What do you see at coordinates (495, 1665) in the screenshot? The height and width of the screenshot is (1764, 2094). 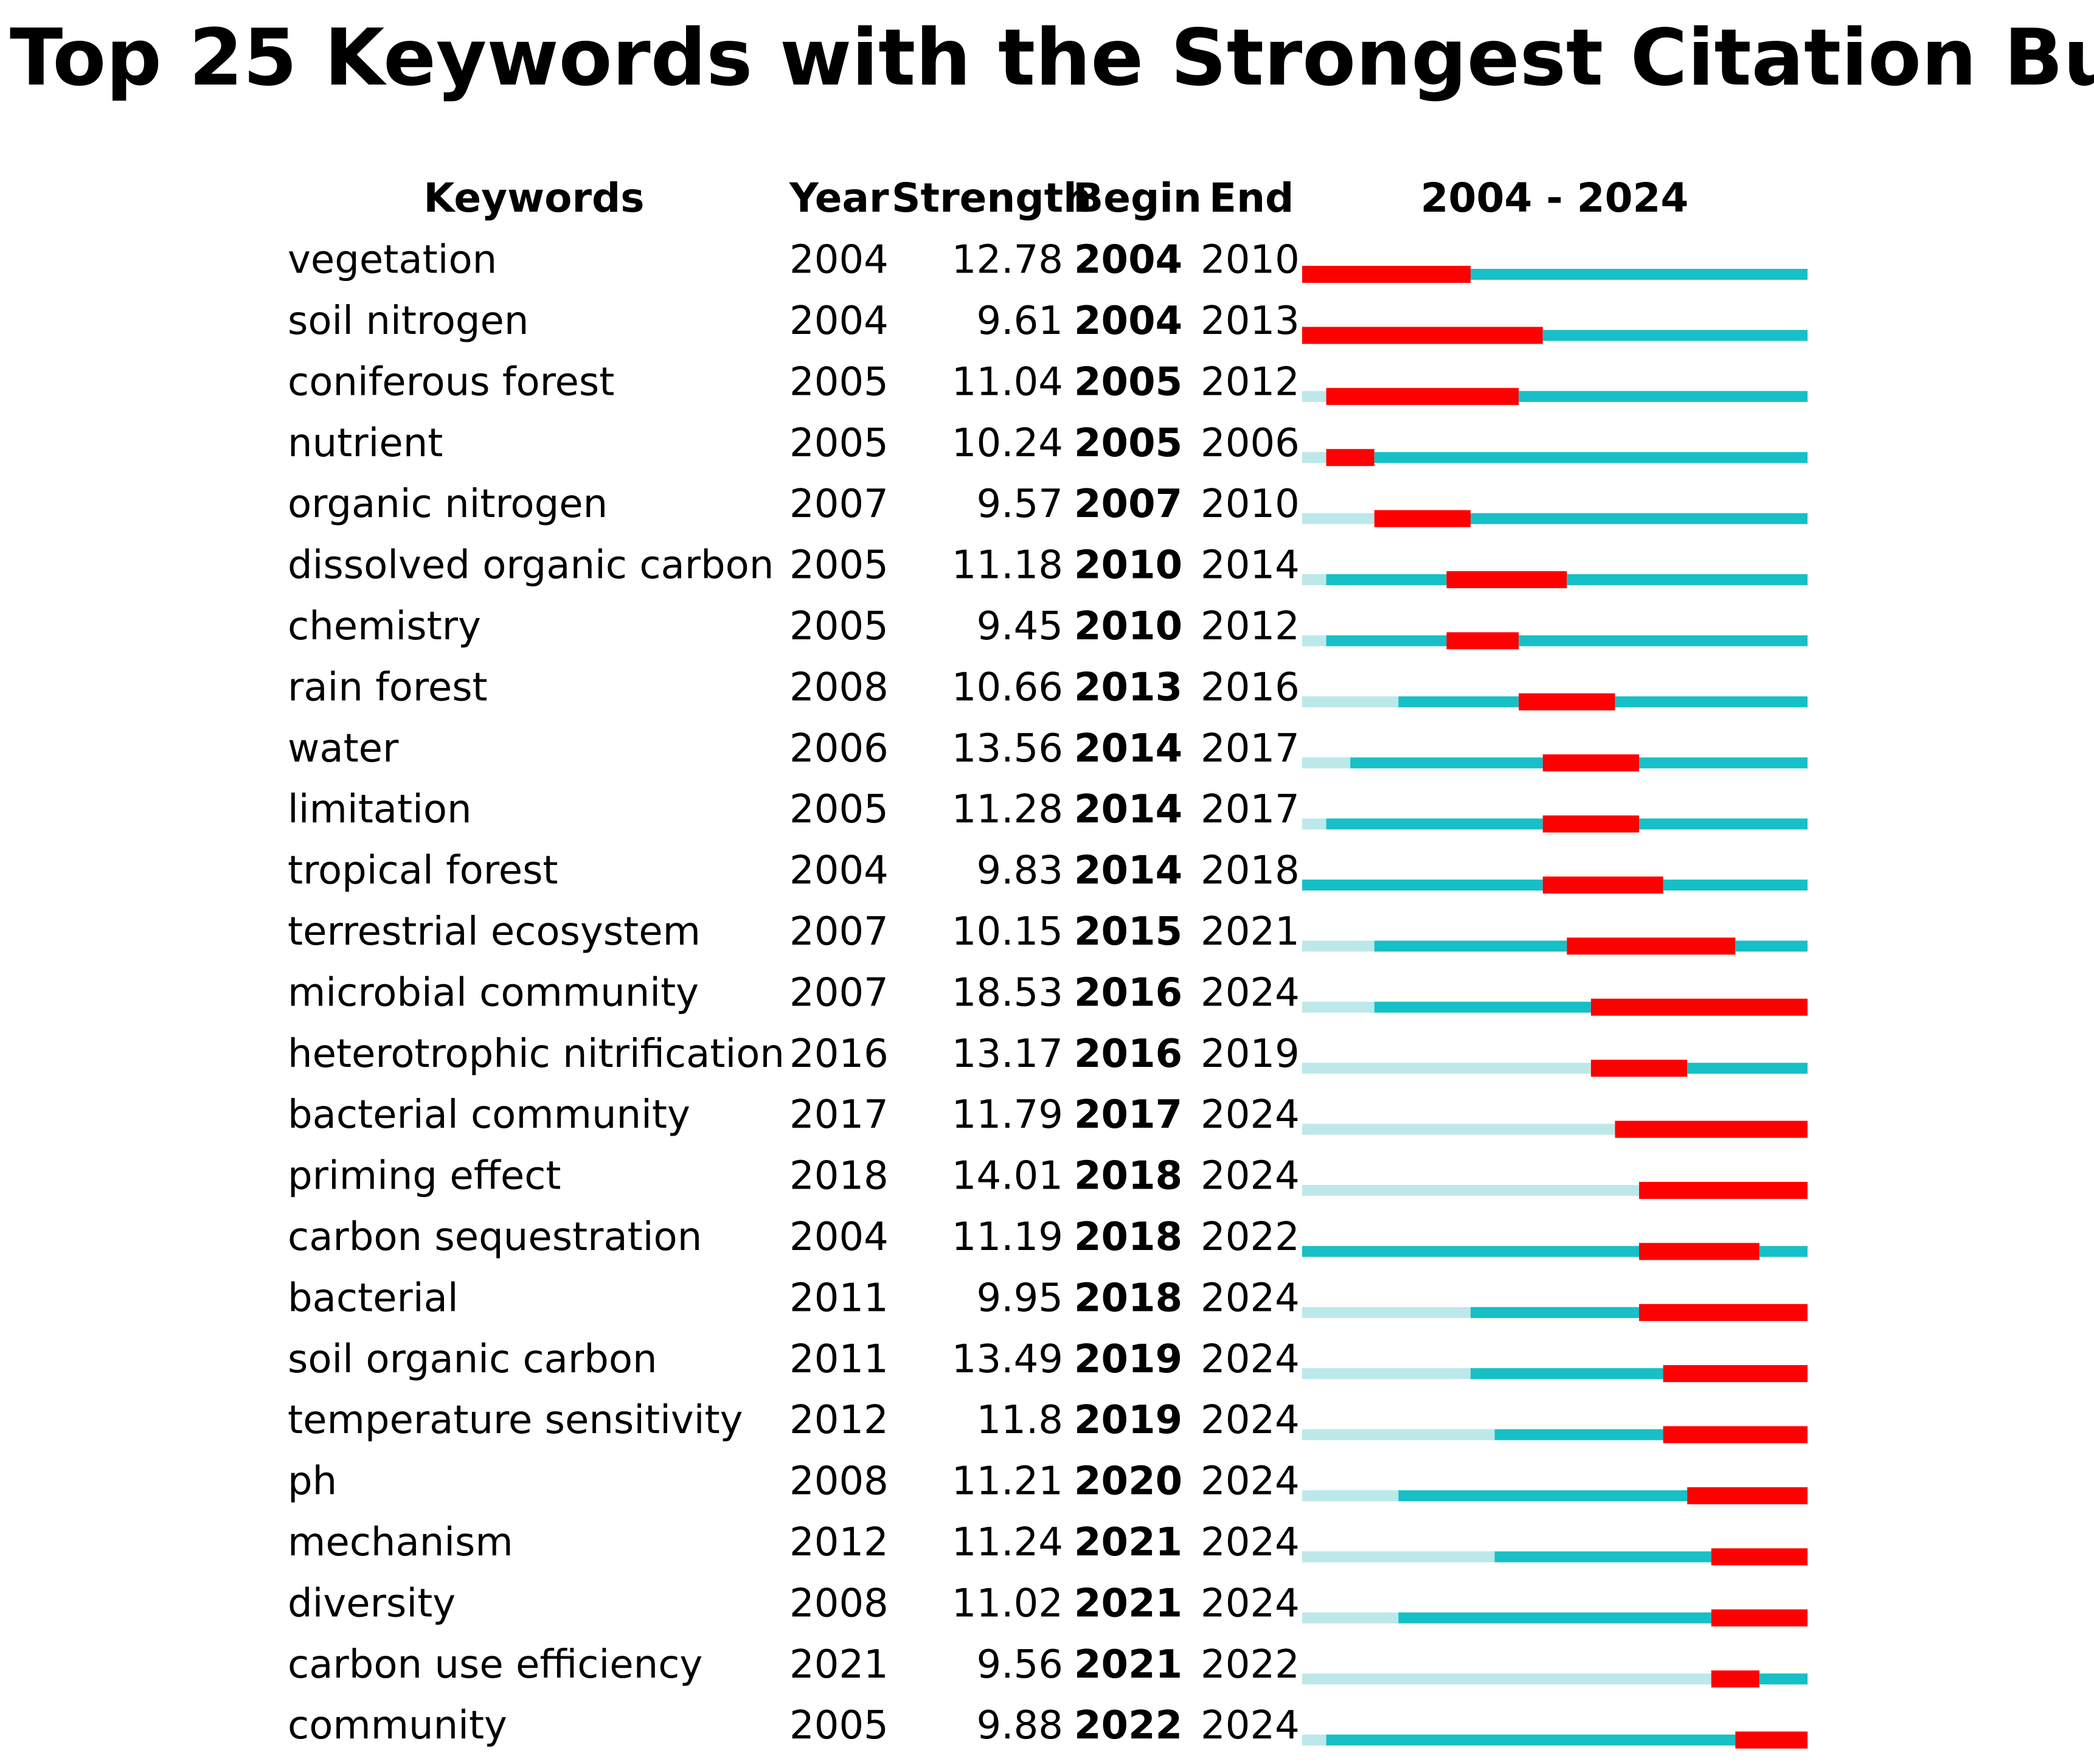 I see `keyword: carbon use efficiency` at bounding box center [495, 1665].